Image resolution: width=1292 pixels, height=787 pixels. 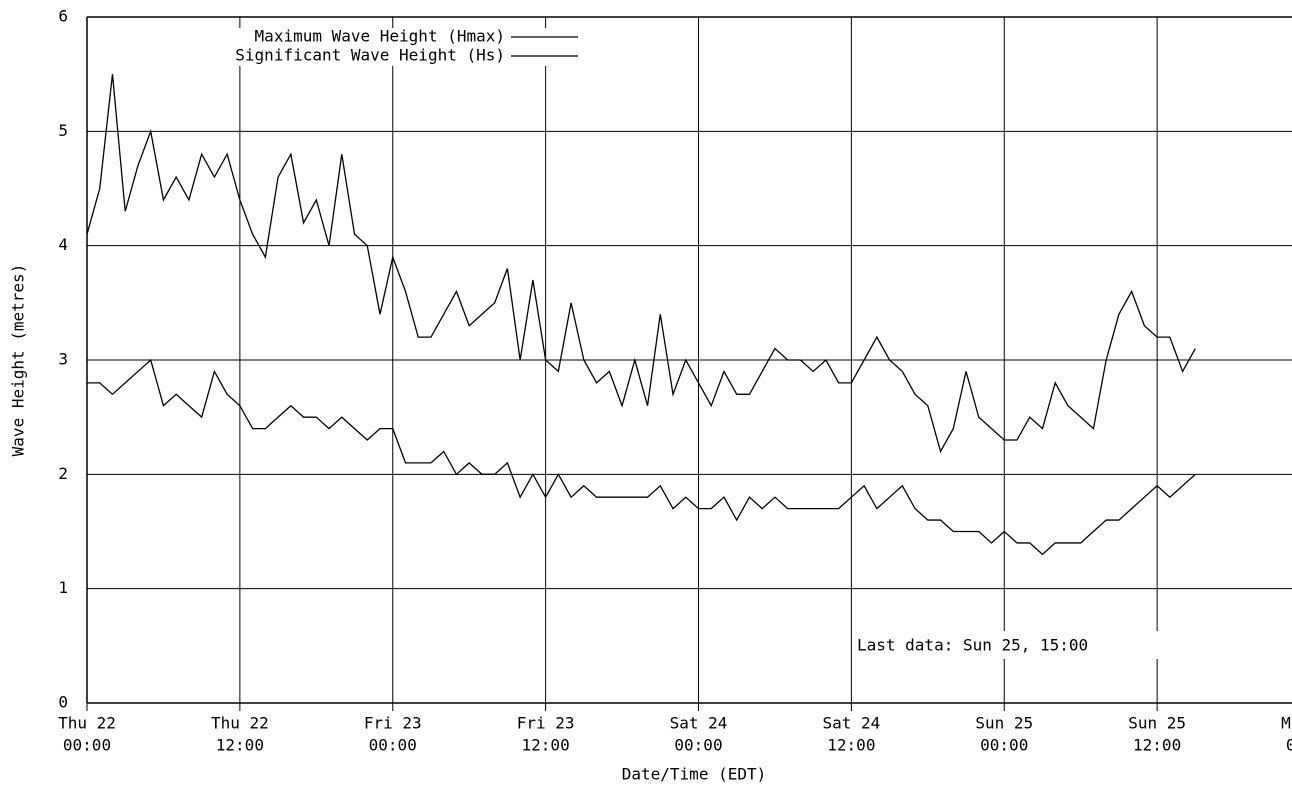 What do you see at coordinates (63, 359) in the screenshot?
I see `y-tick-label: 3` at bounding box center [63, 359].